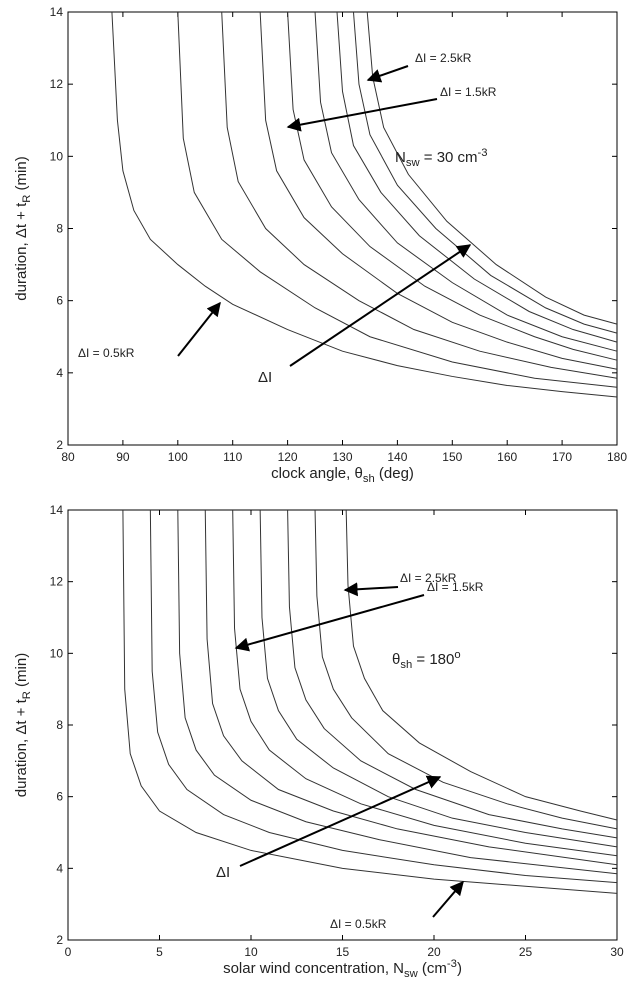  I want to click on superscript: o, so click(457, 655).